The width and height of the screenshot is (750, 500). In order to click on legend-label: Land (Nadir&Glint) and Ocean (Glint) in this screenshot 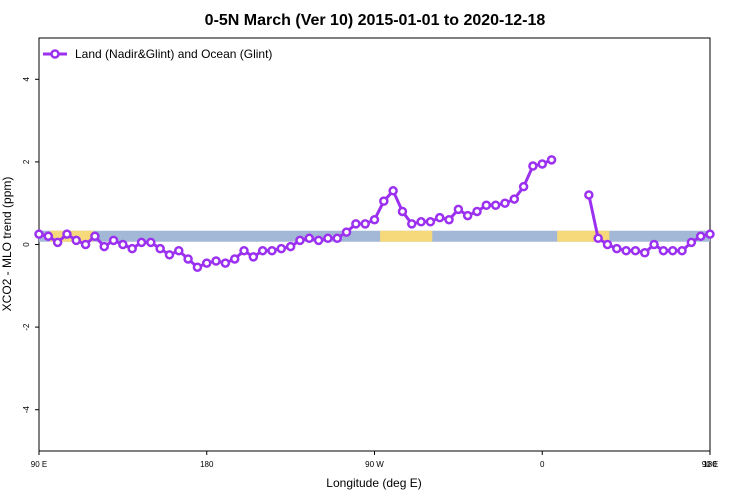, I will do `click(173, 54)`.